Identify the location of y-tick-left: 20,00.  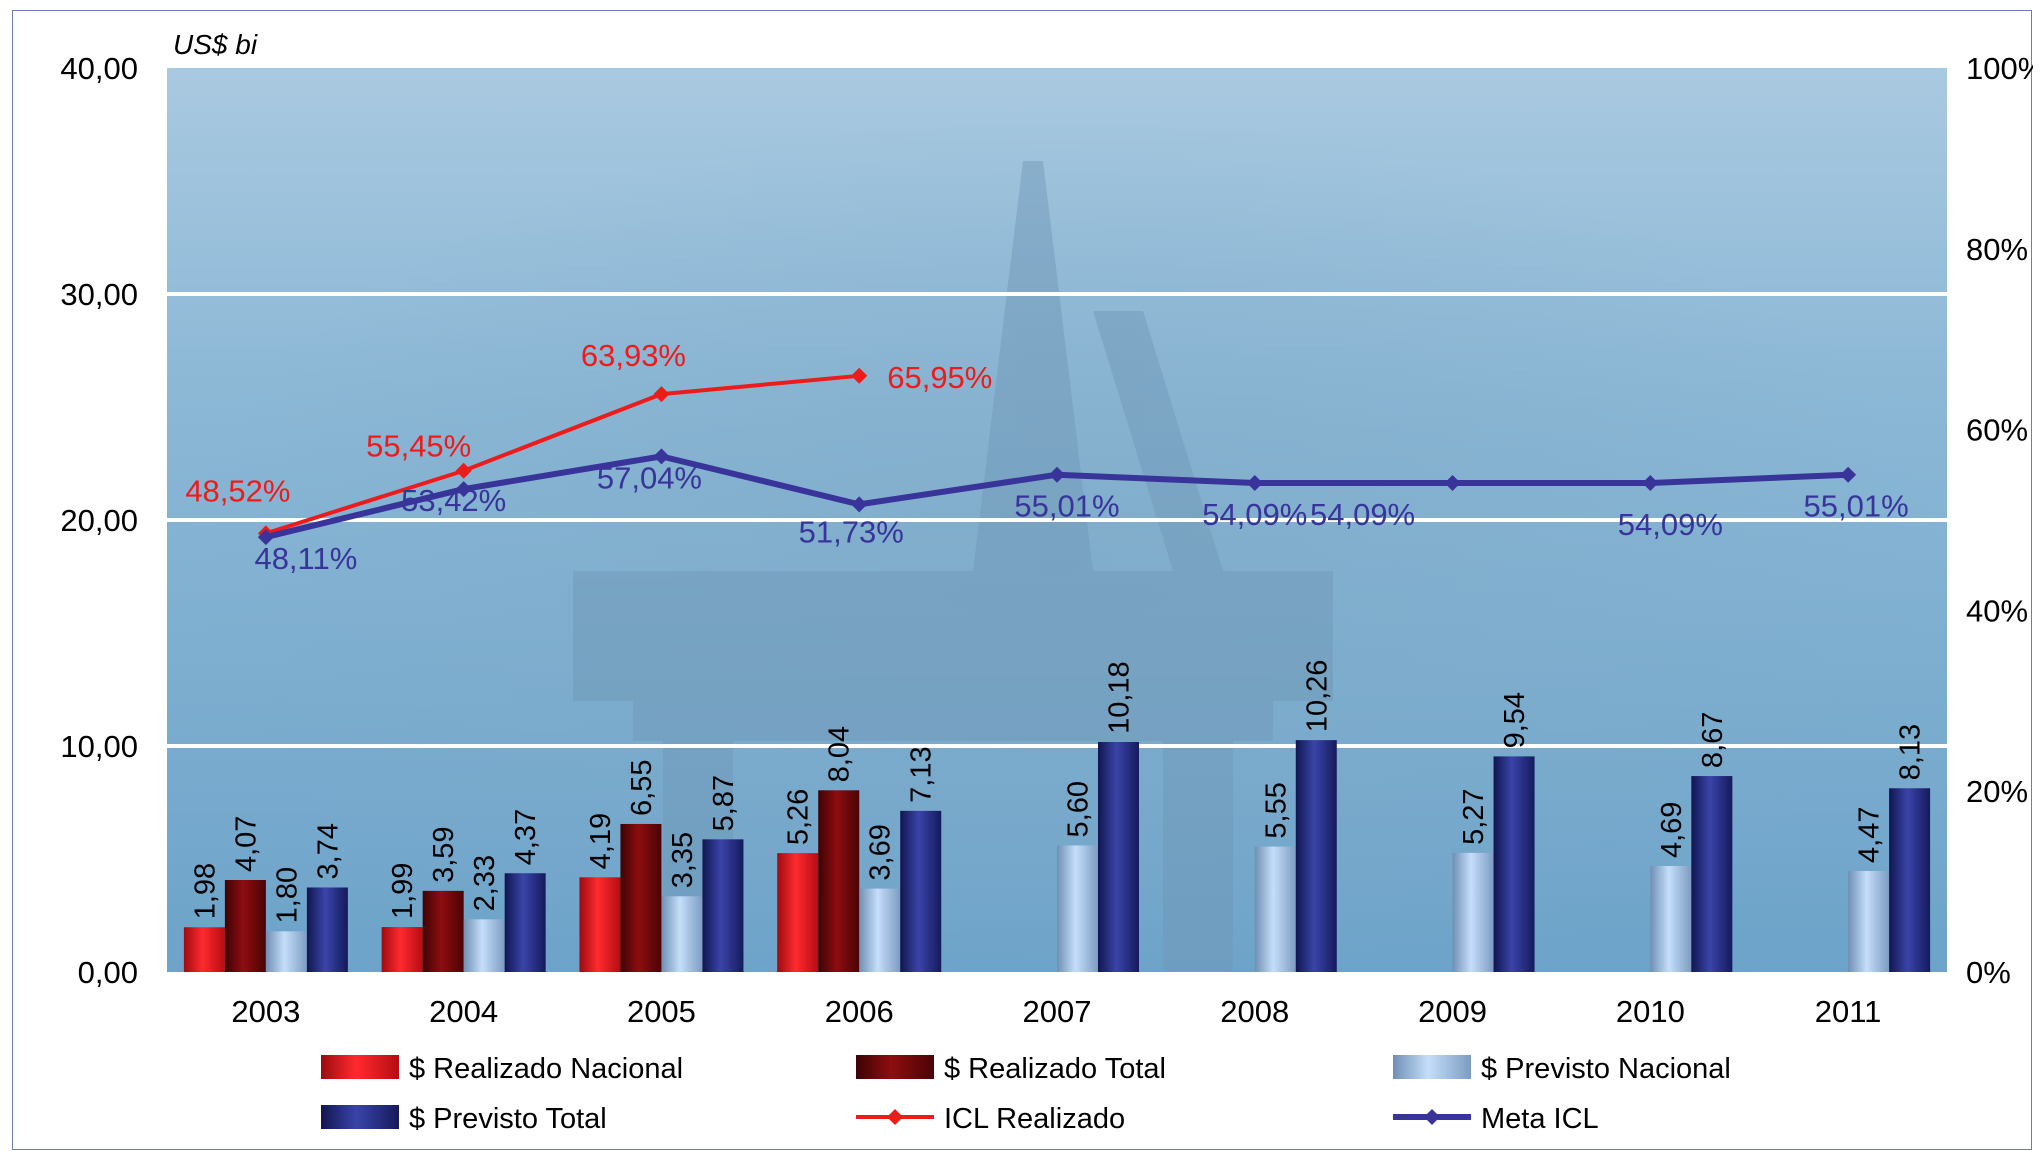
(99, 520).